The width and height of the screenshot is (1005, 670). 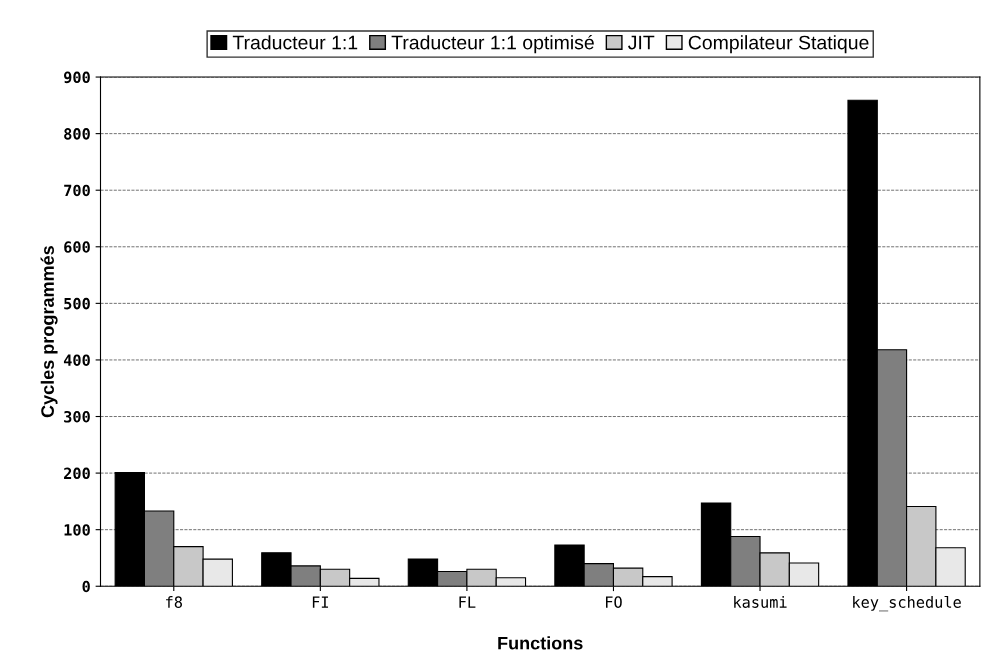 What do you see at coordinates (540, 643) in the screenshot?
I see `x-axis-title: Functions` at bounding box center [540, 643].